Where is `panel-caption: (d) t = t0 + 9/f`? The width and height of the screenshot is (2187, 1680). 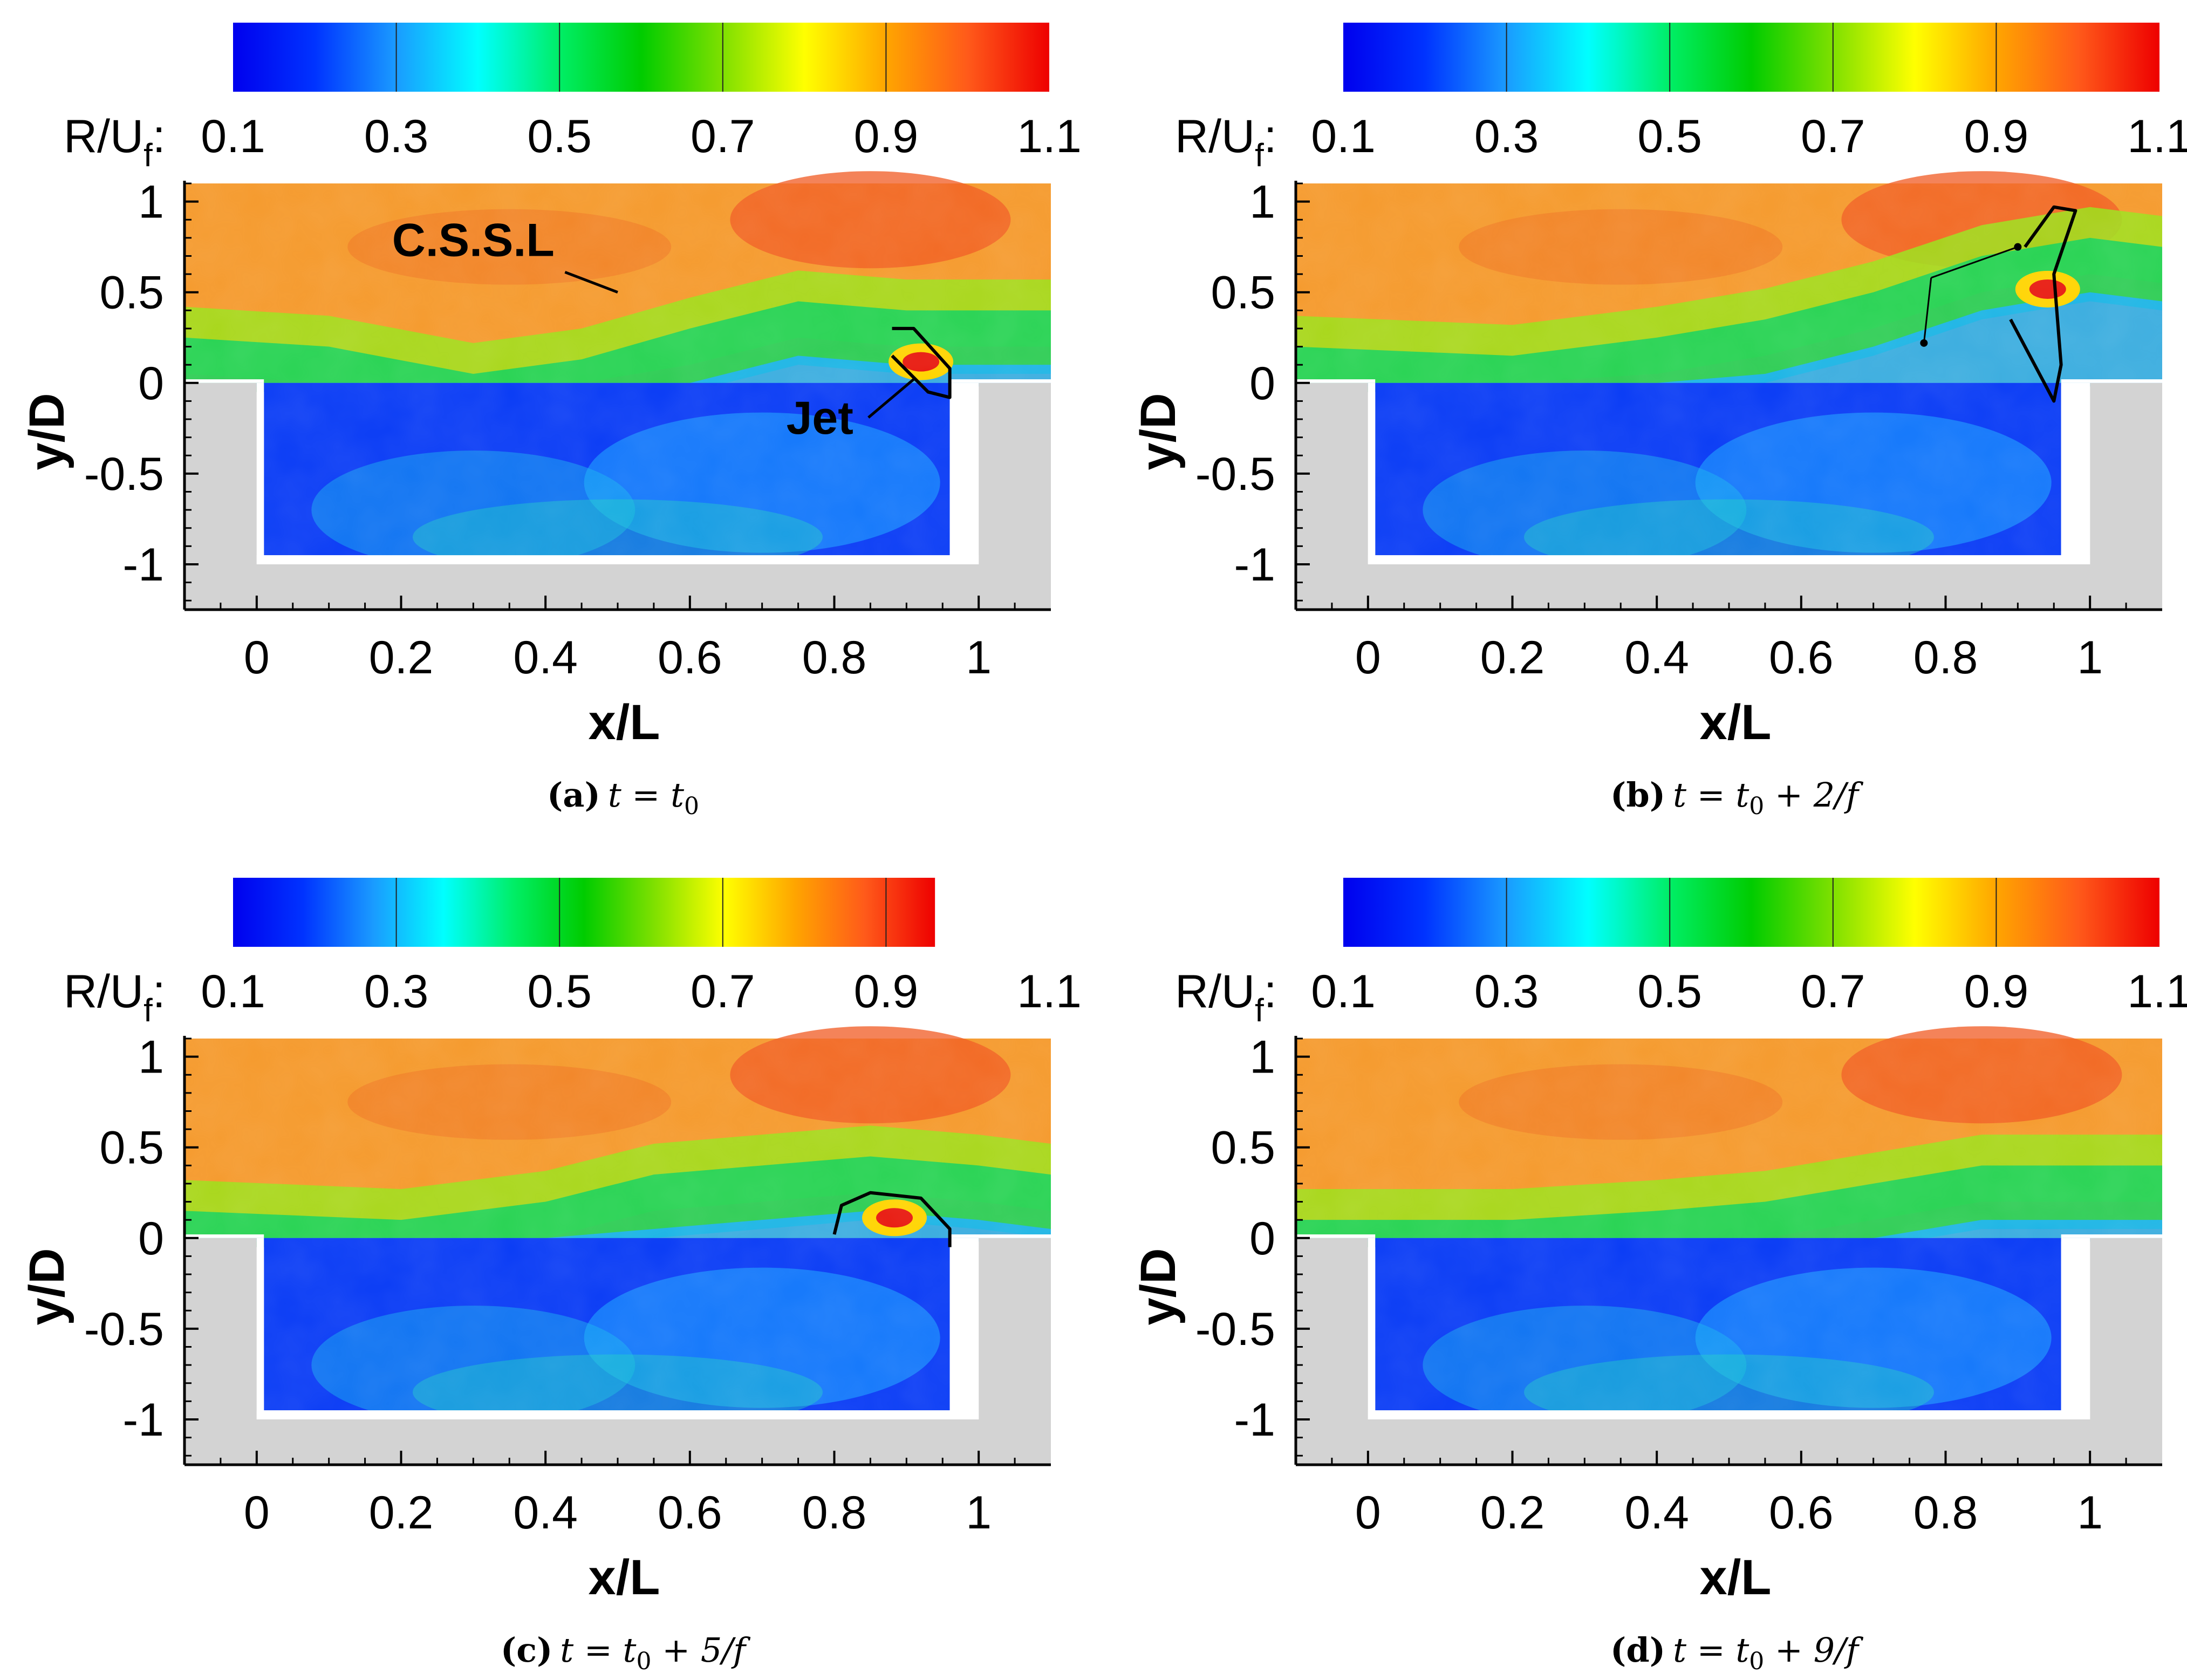 panel-caption: (d) t = t0 + 9/f is located at coordinates (1737, 1653).